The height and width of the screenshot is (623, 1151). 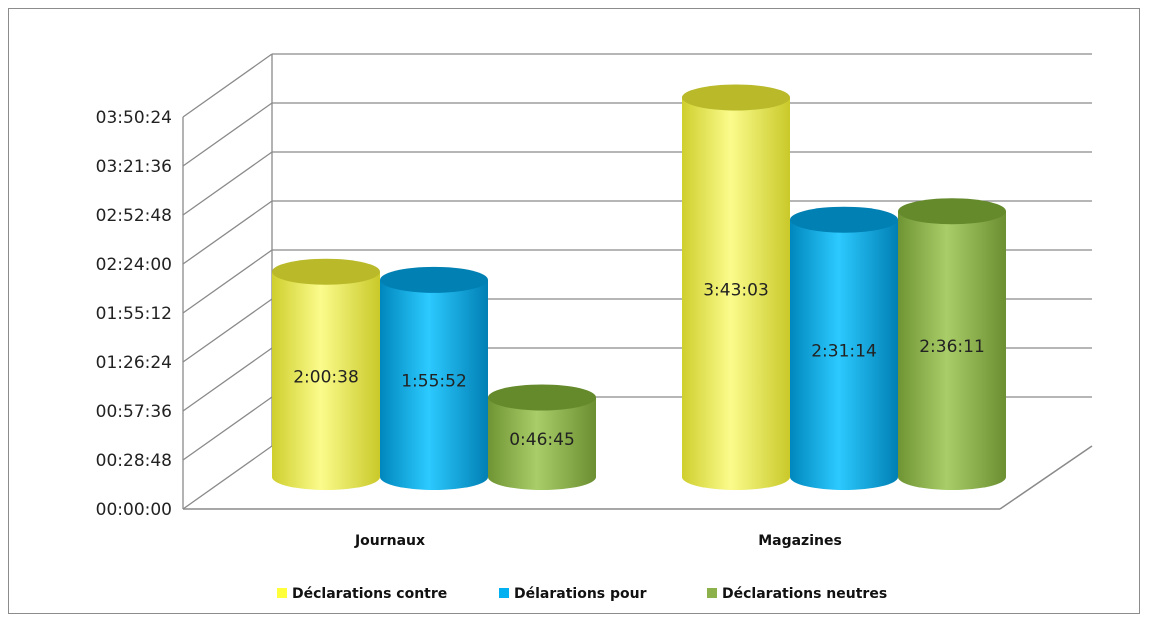 What do you see at coordinates (134, 265) in the screenshot?
I see `y-tick-label: 02:24:00` at bounding box center [134, 265].